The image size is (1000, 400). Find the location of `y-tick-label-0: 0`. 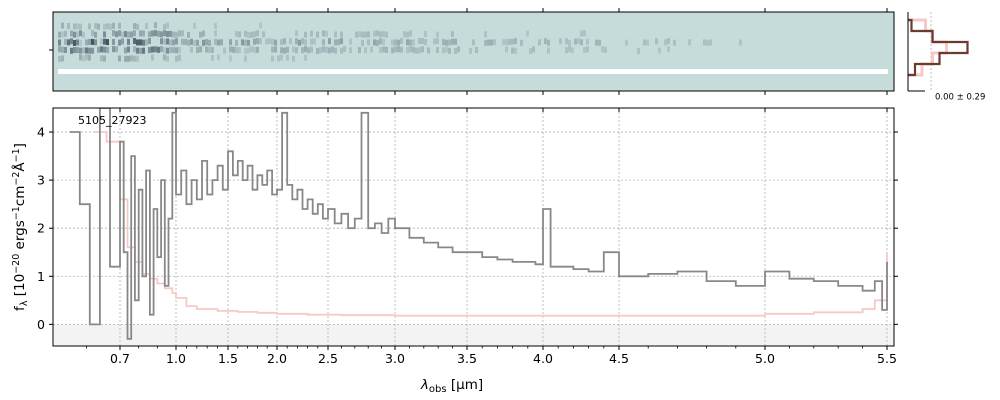

y-tick-label-0: 0 is located at coordinates (41, 324).